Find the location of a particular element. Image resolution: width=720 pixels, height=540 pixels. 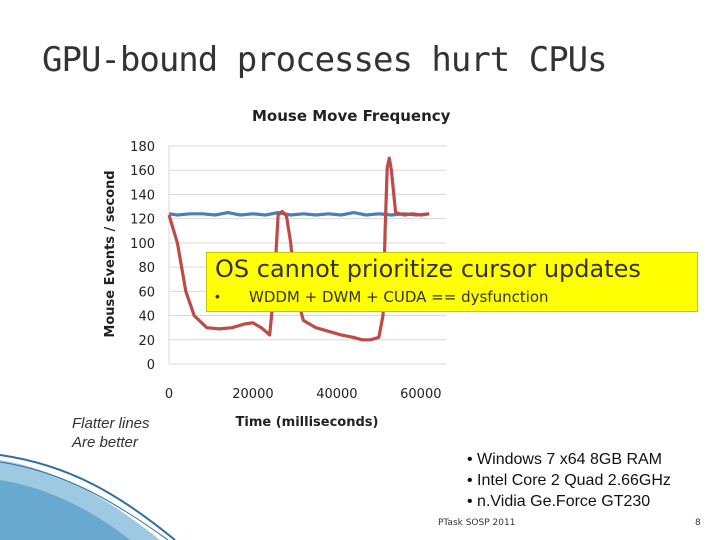

page-number: 8 is located at coordinates (698, 523).